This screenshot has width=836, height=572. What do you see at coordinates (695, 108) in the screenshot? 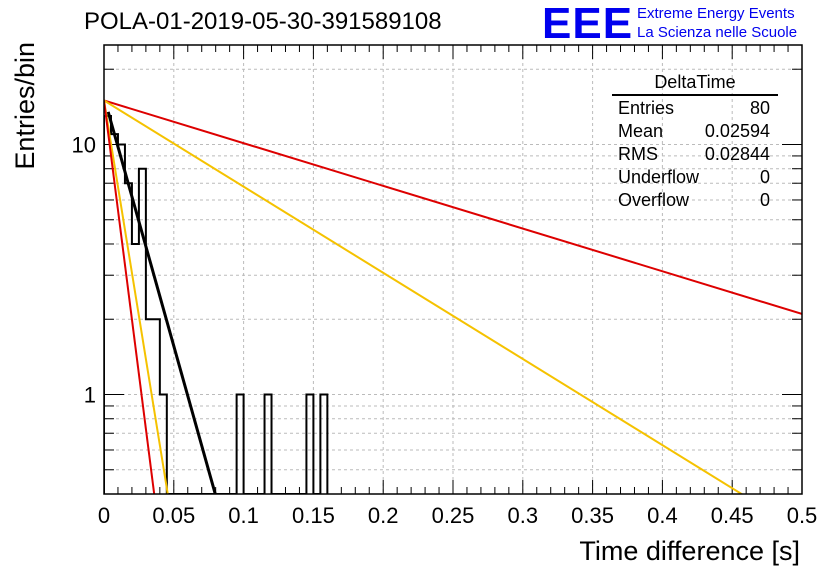
I see `stats-row-entries: Entries 80` at bounding box center [695, 108].